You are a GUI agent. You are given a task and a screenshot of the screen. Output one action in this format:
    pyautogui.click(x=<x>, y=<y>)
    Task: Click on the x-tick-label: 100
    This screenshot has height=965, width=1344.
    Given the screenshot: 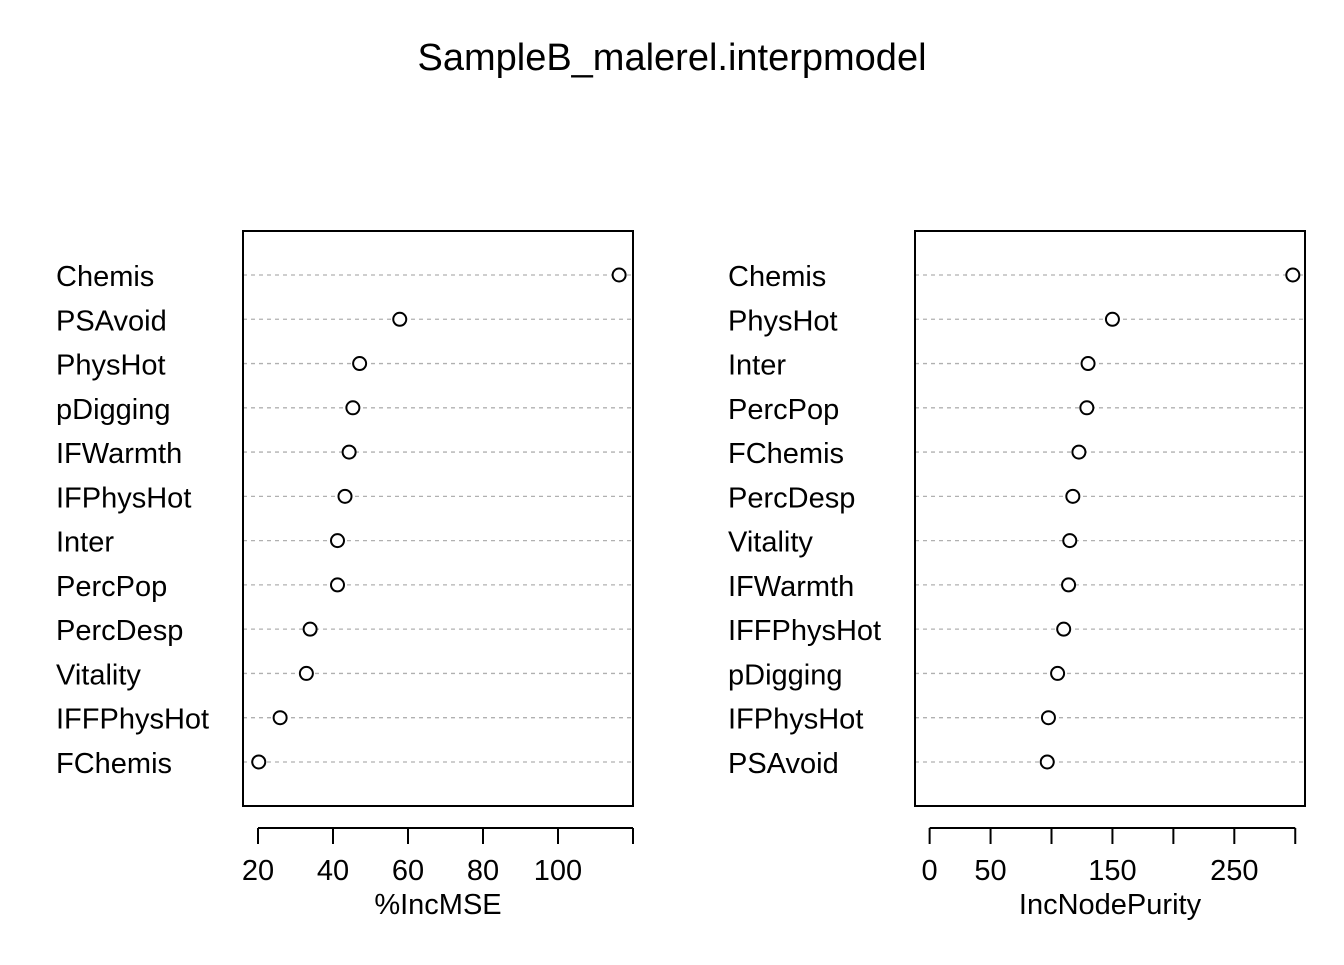 What is the action you would take?
    pyautogui.click(x=558, y=871)
    